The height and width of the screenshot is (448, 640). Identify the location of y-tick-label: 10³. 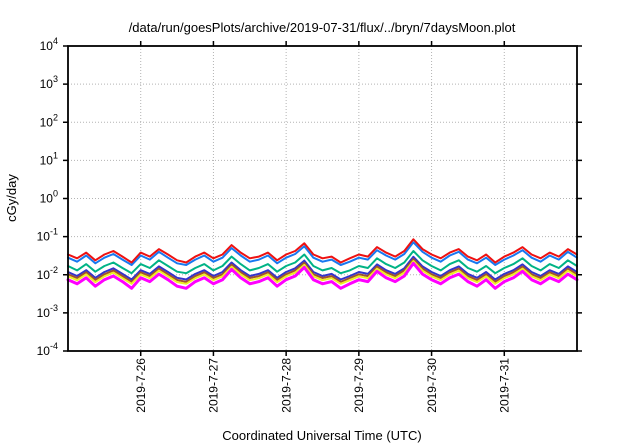
(49, 82).